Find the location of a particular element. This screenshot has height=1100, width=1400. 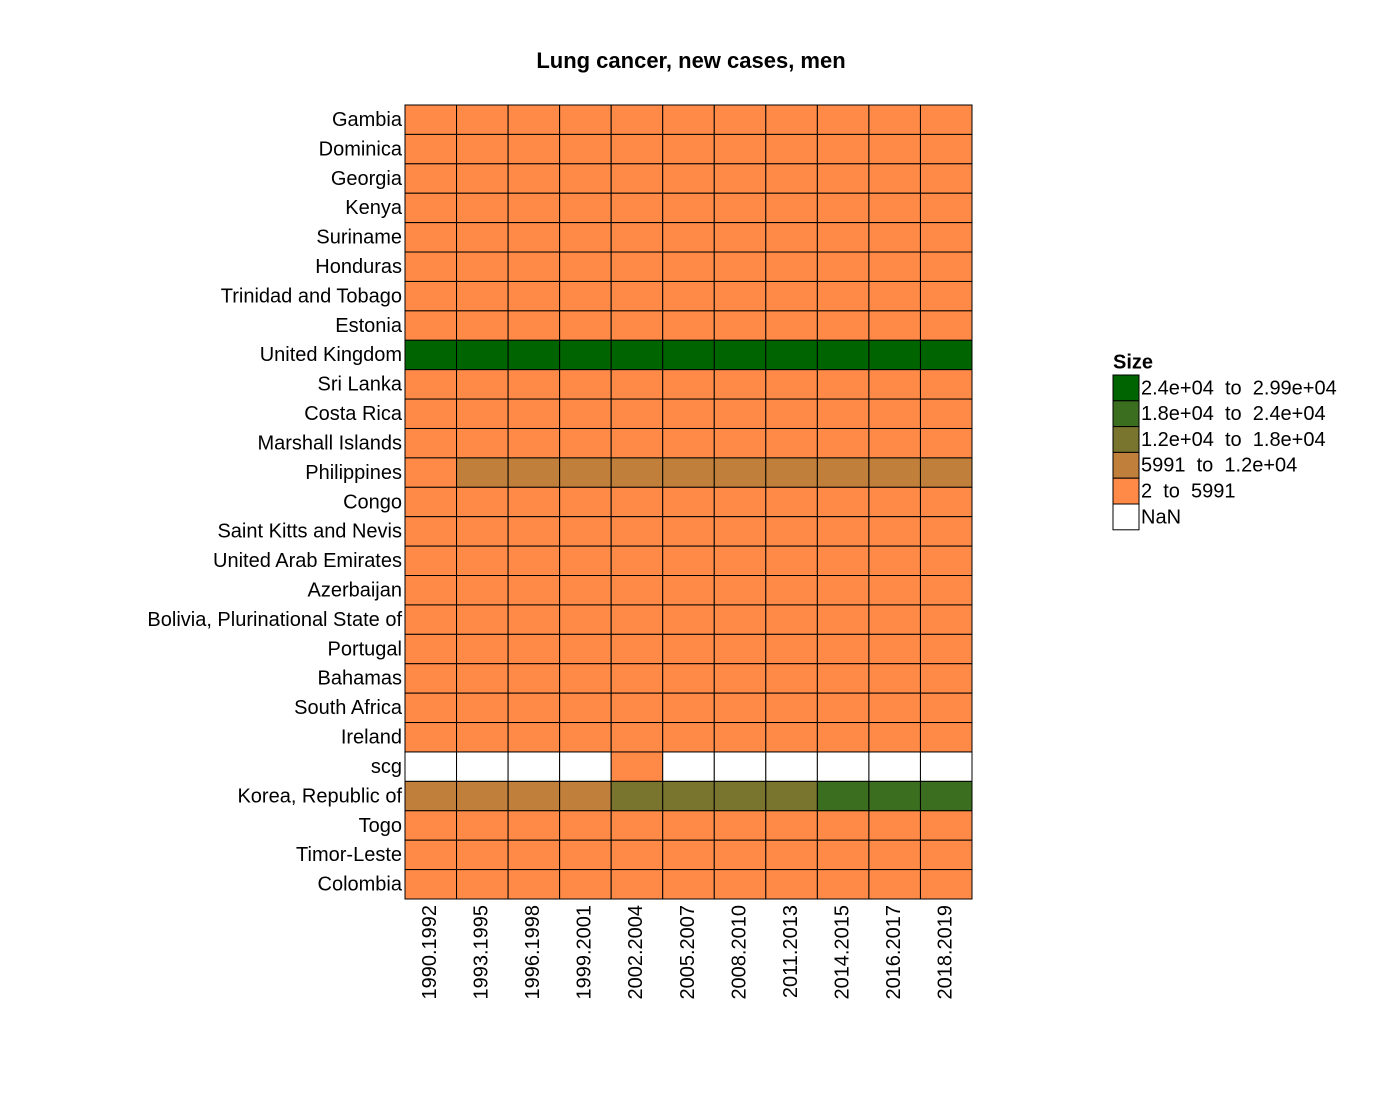

row-label: Bahamas is located at coordinates (360, 679).